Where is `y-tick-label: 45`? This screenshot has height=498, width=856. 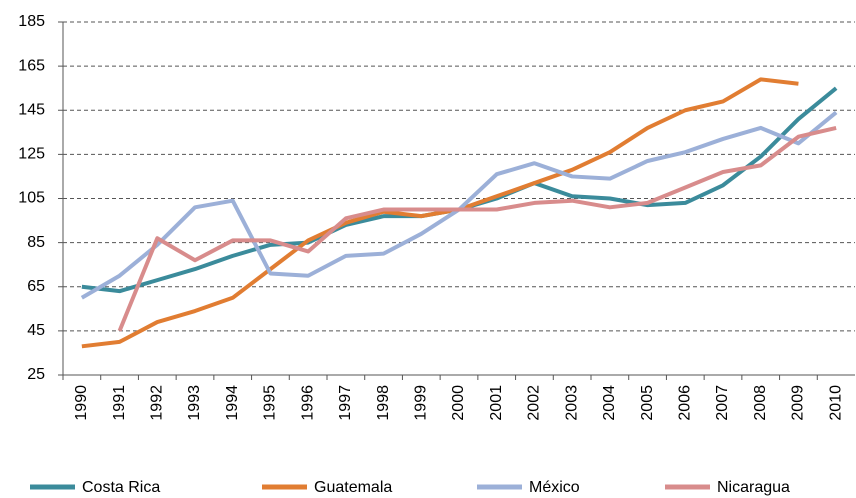 y-tick-label: 45 is located at coordinates (36, 330).